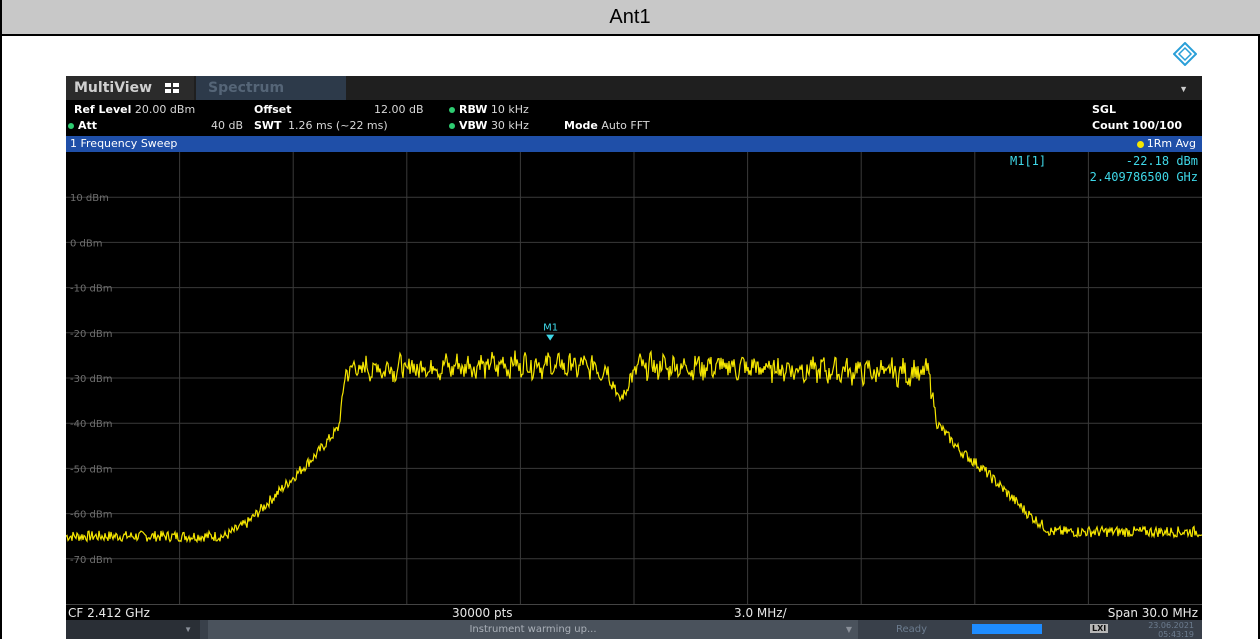 The height and width of the screenshot is (639, 1260). What do you see at coordinates (452, 110) in the screenshot?
I see `rbw-indicator-icon` at bounding box center [452, 110].